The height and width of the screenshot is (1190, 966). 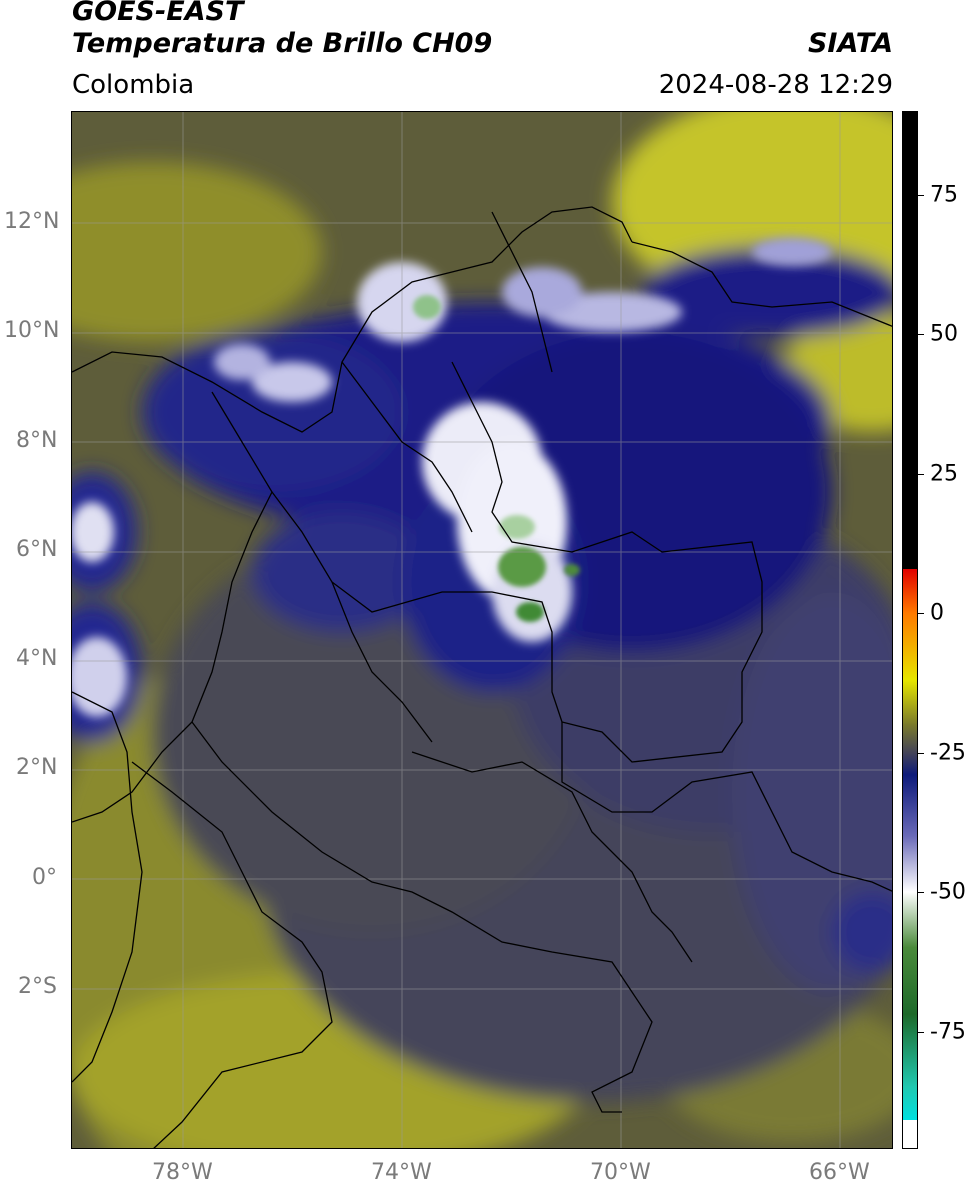 What do you see at coordinates (401, 1172) in the screenshot?
I see `lon-label-74w: 74°W` at bounding box center [401, 1172].